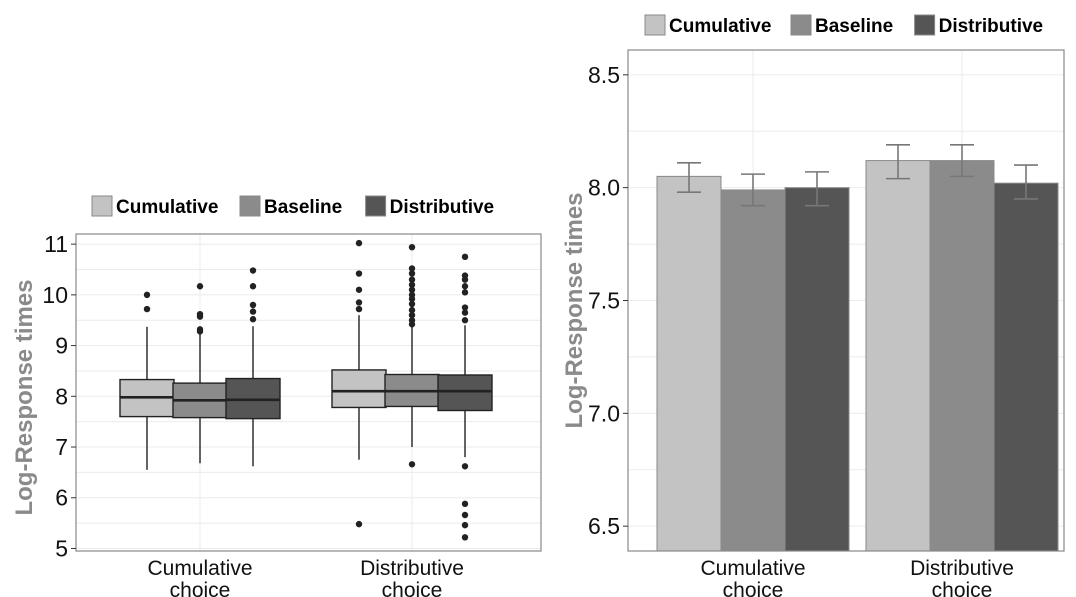 This screenshot has height=597, width=1076. I want to click on legend-label-cumulative: Cumulative, so click(720, 26).